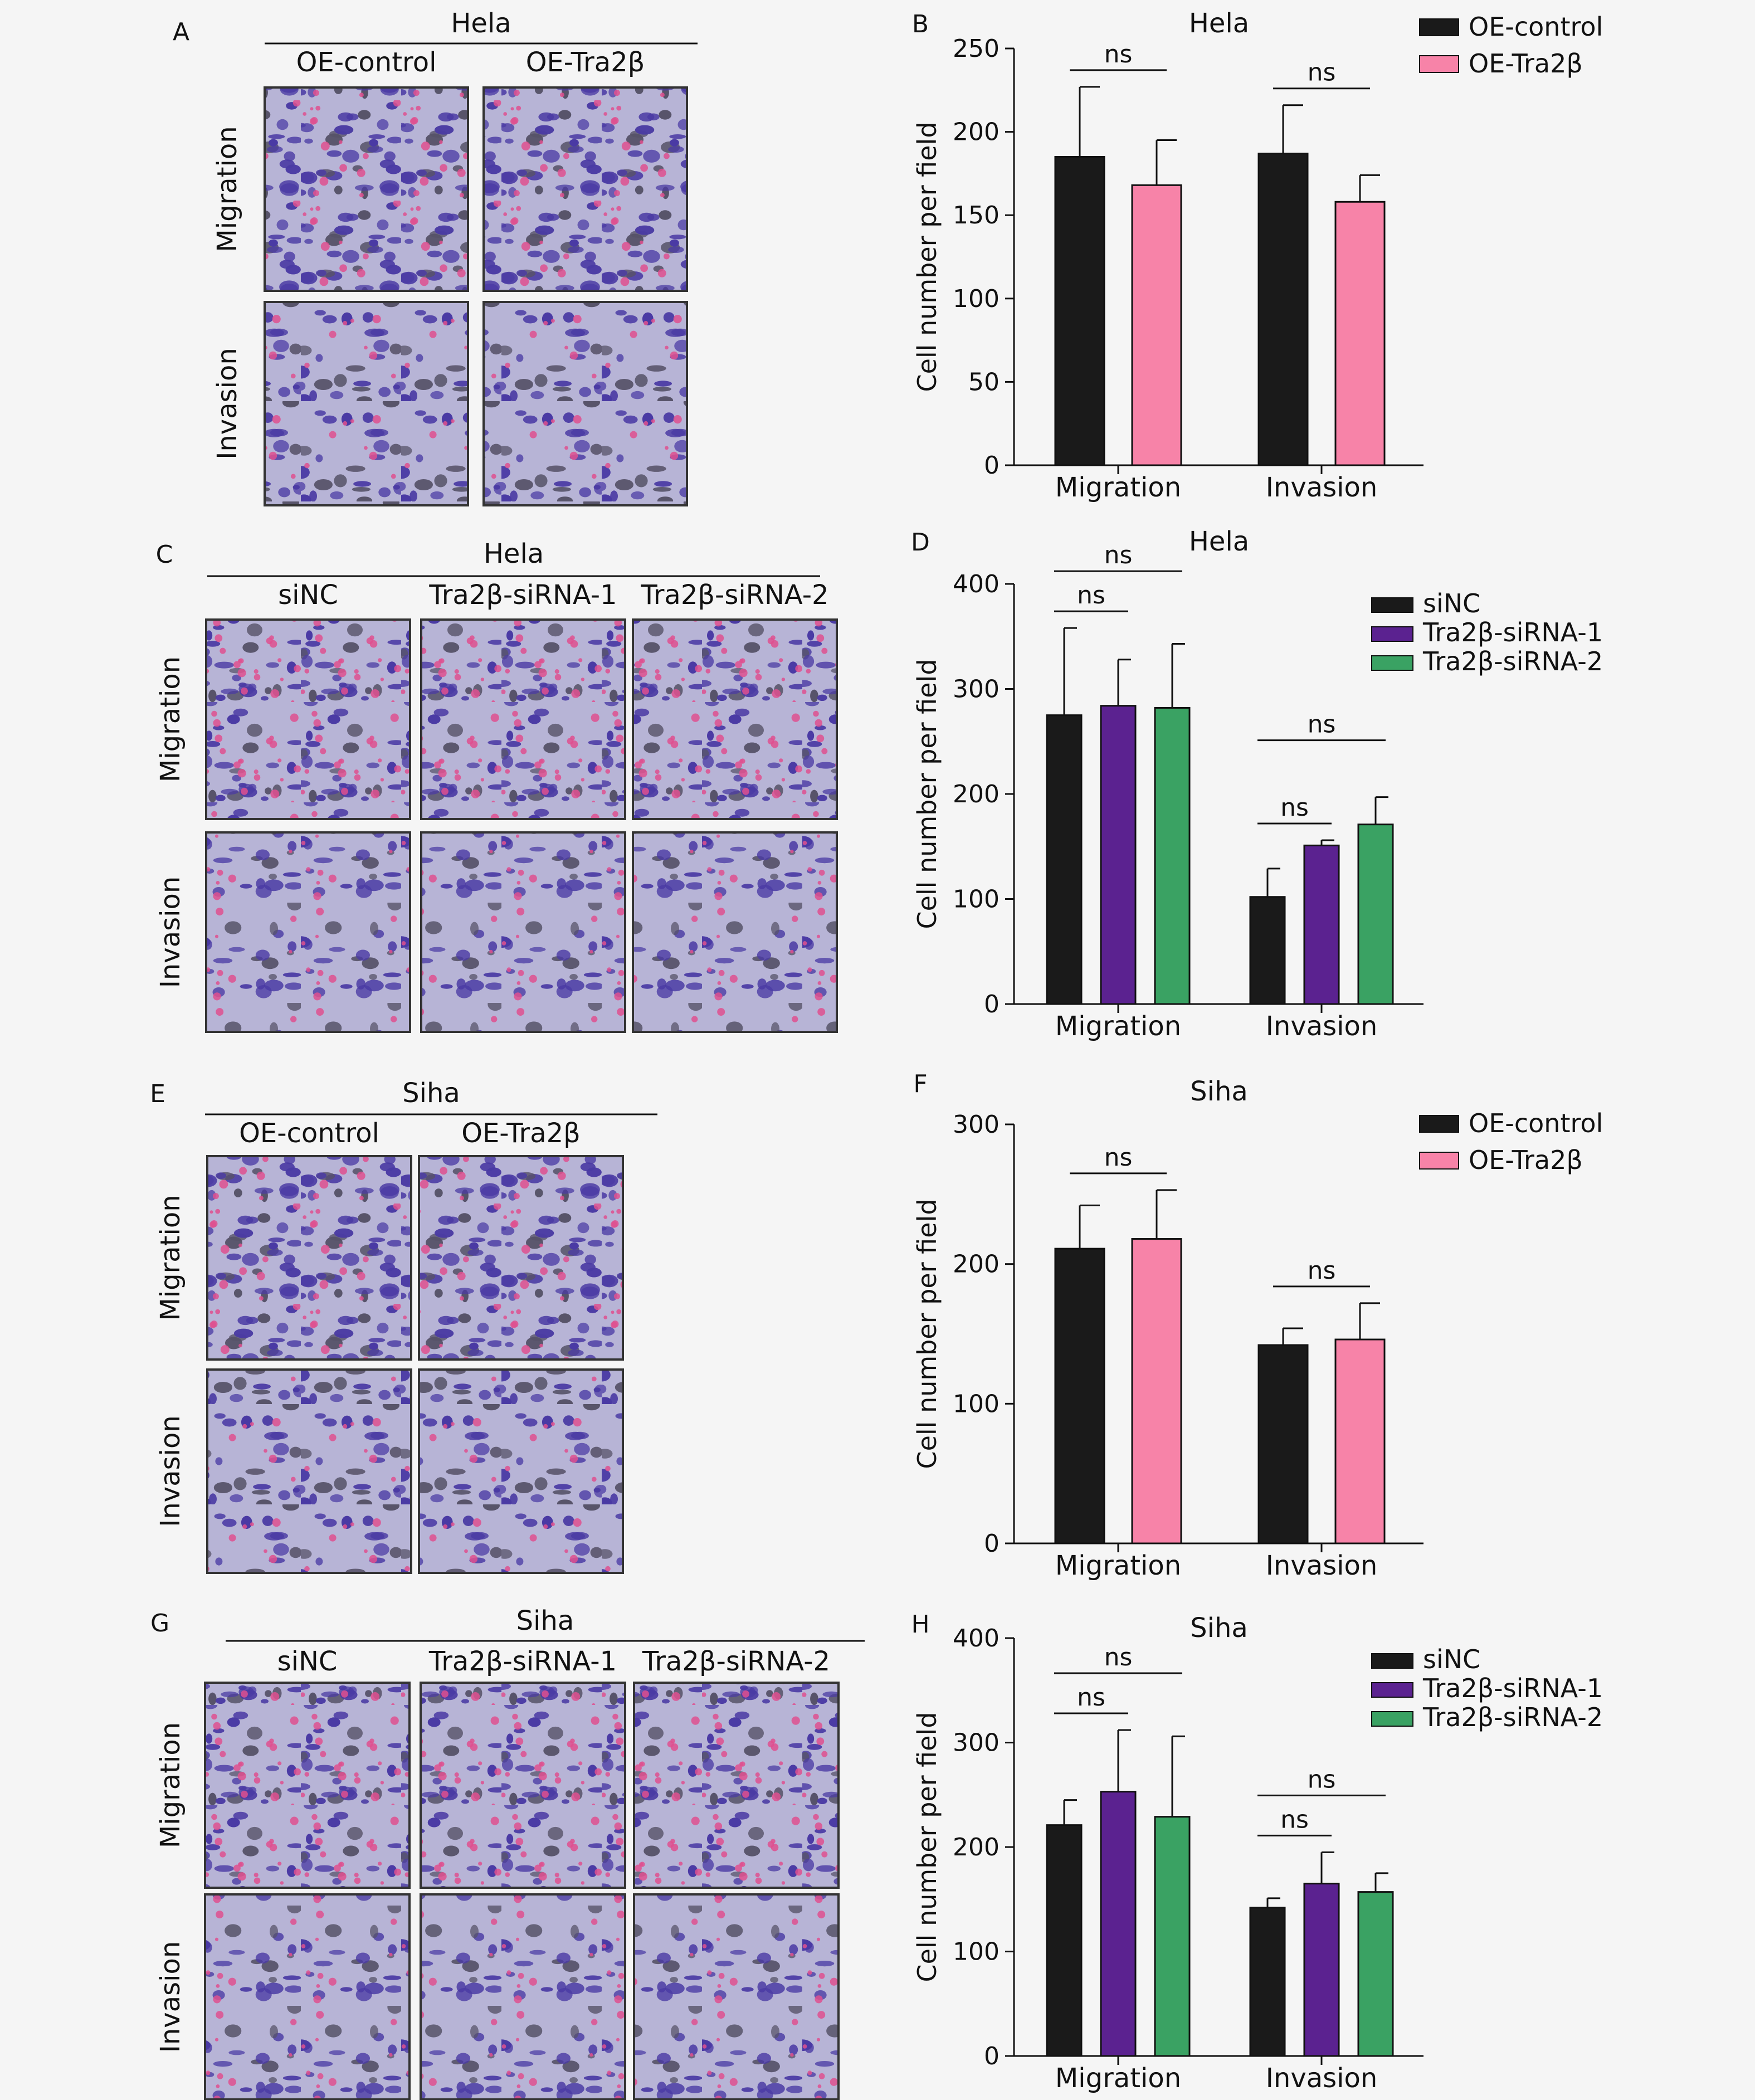 The image size is (1755, 2100). Describe the element at coordinates (171, 1471) in the screenshot. I see `row-header-invasion: Invasion` at that location.